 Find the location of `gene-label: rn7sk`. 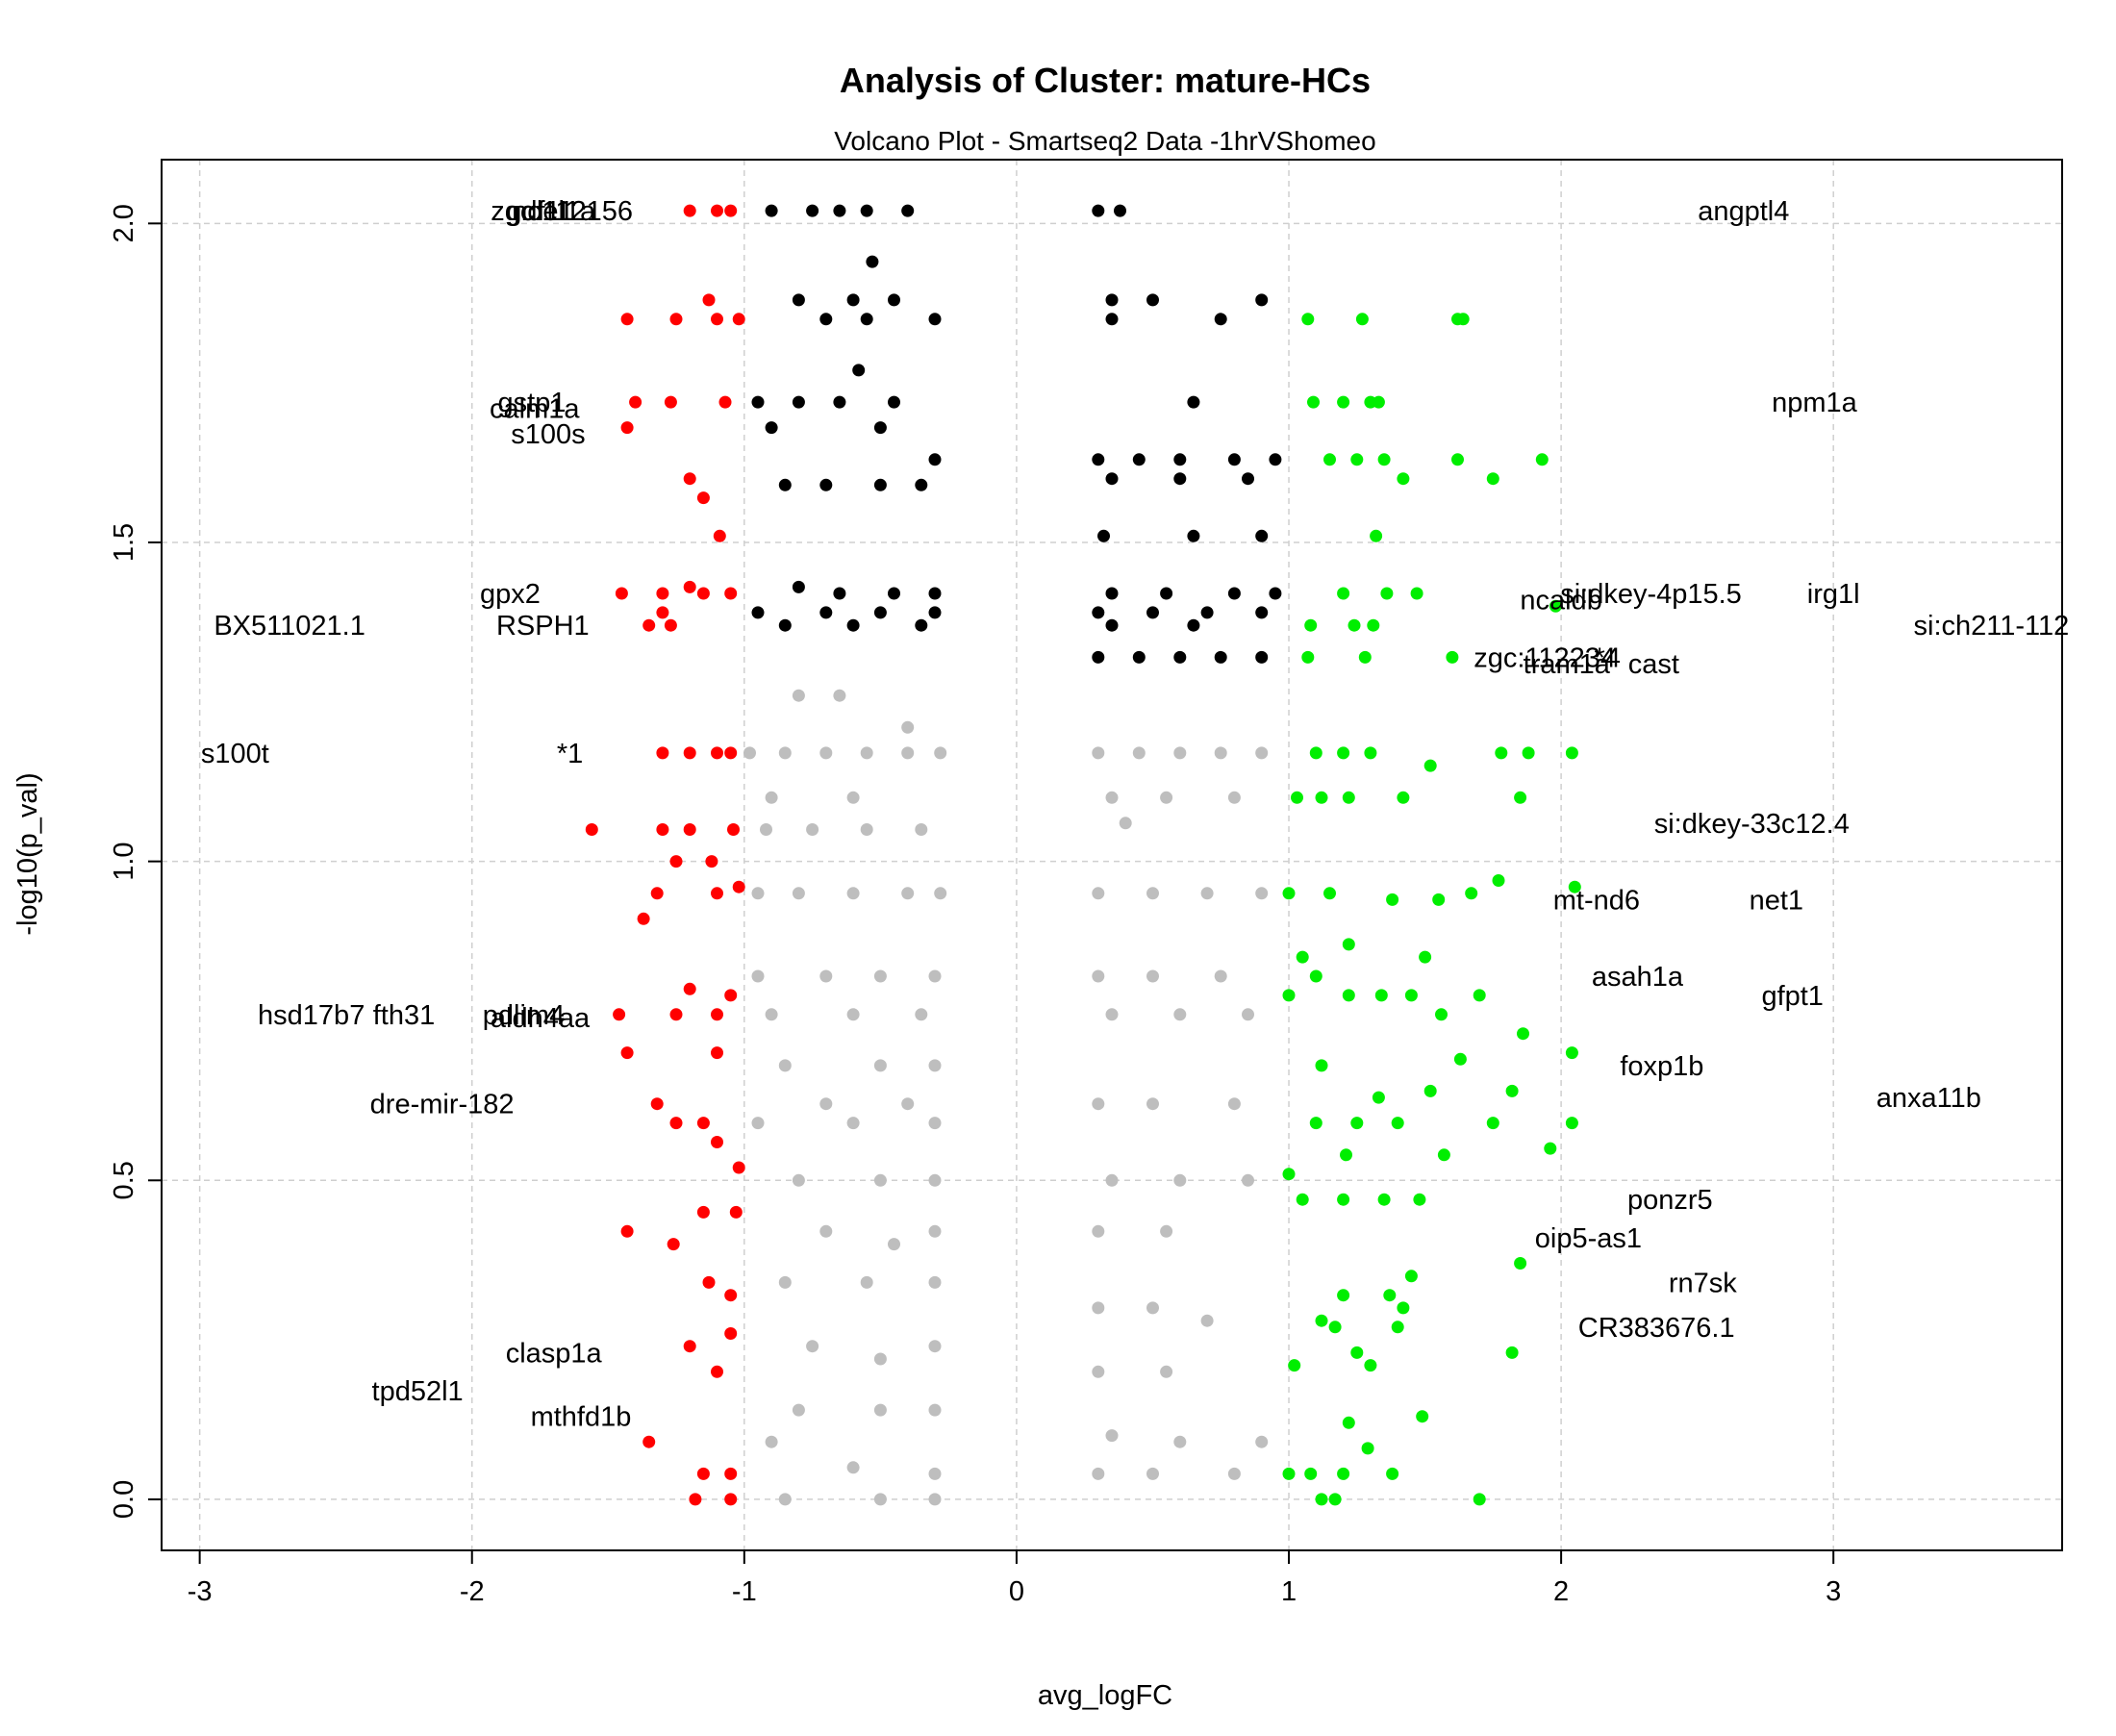

gene-label: rn7sk is located at coordinates (1703, 1283).